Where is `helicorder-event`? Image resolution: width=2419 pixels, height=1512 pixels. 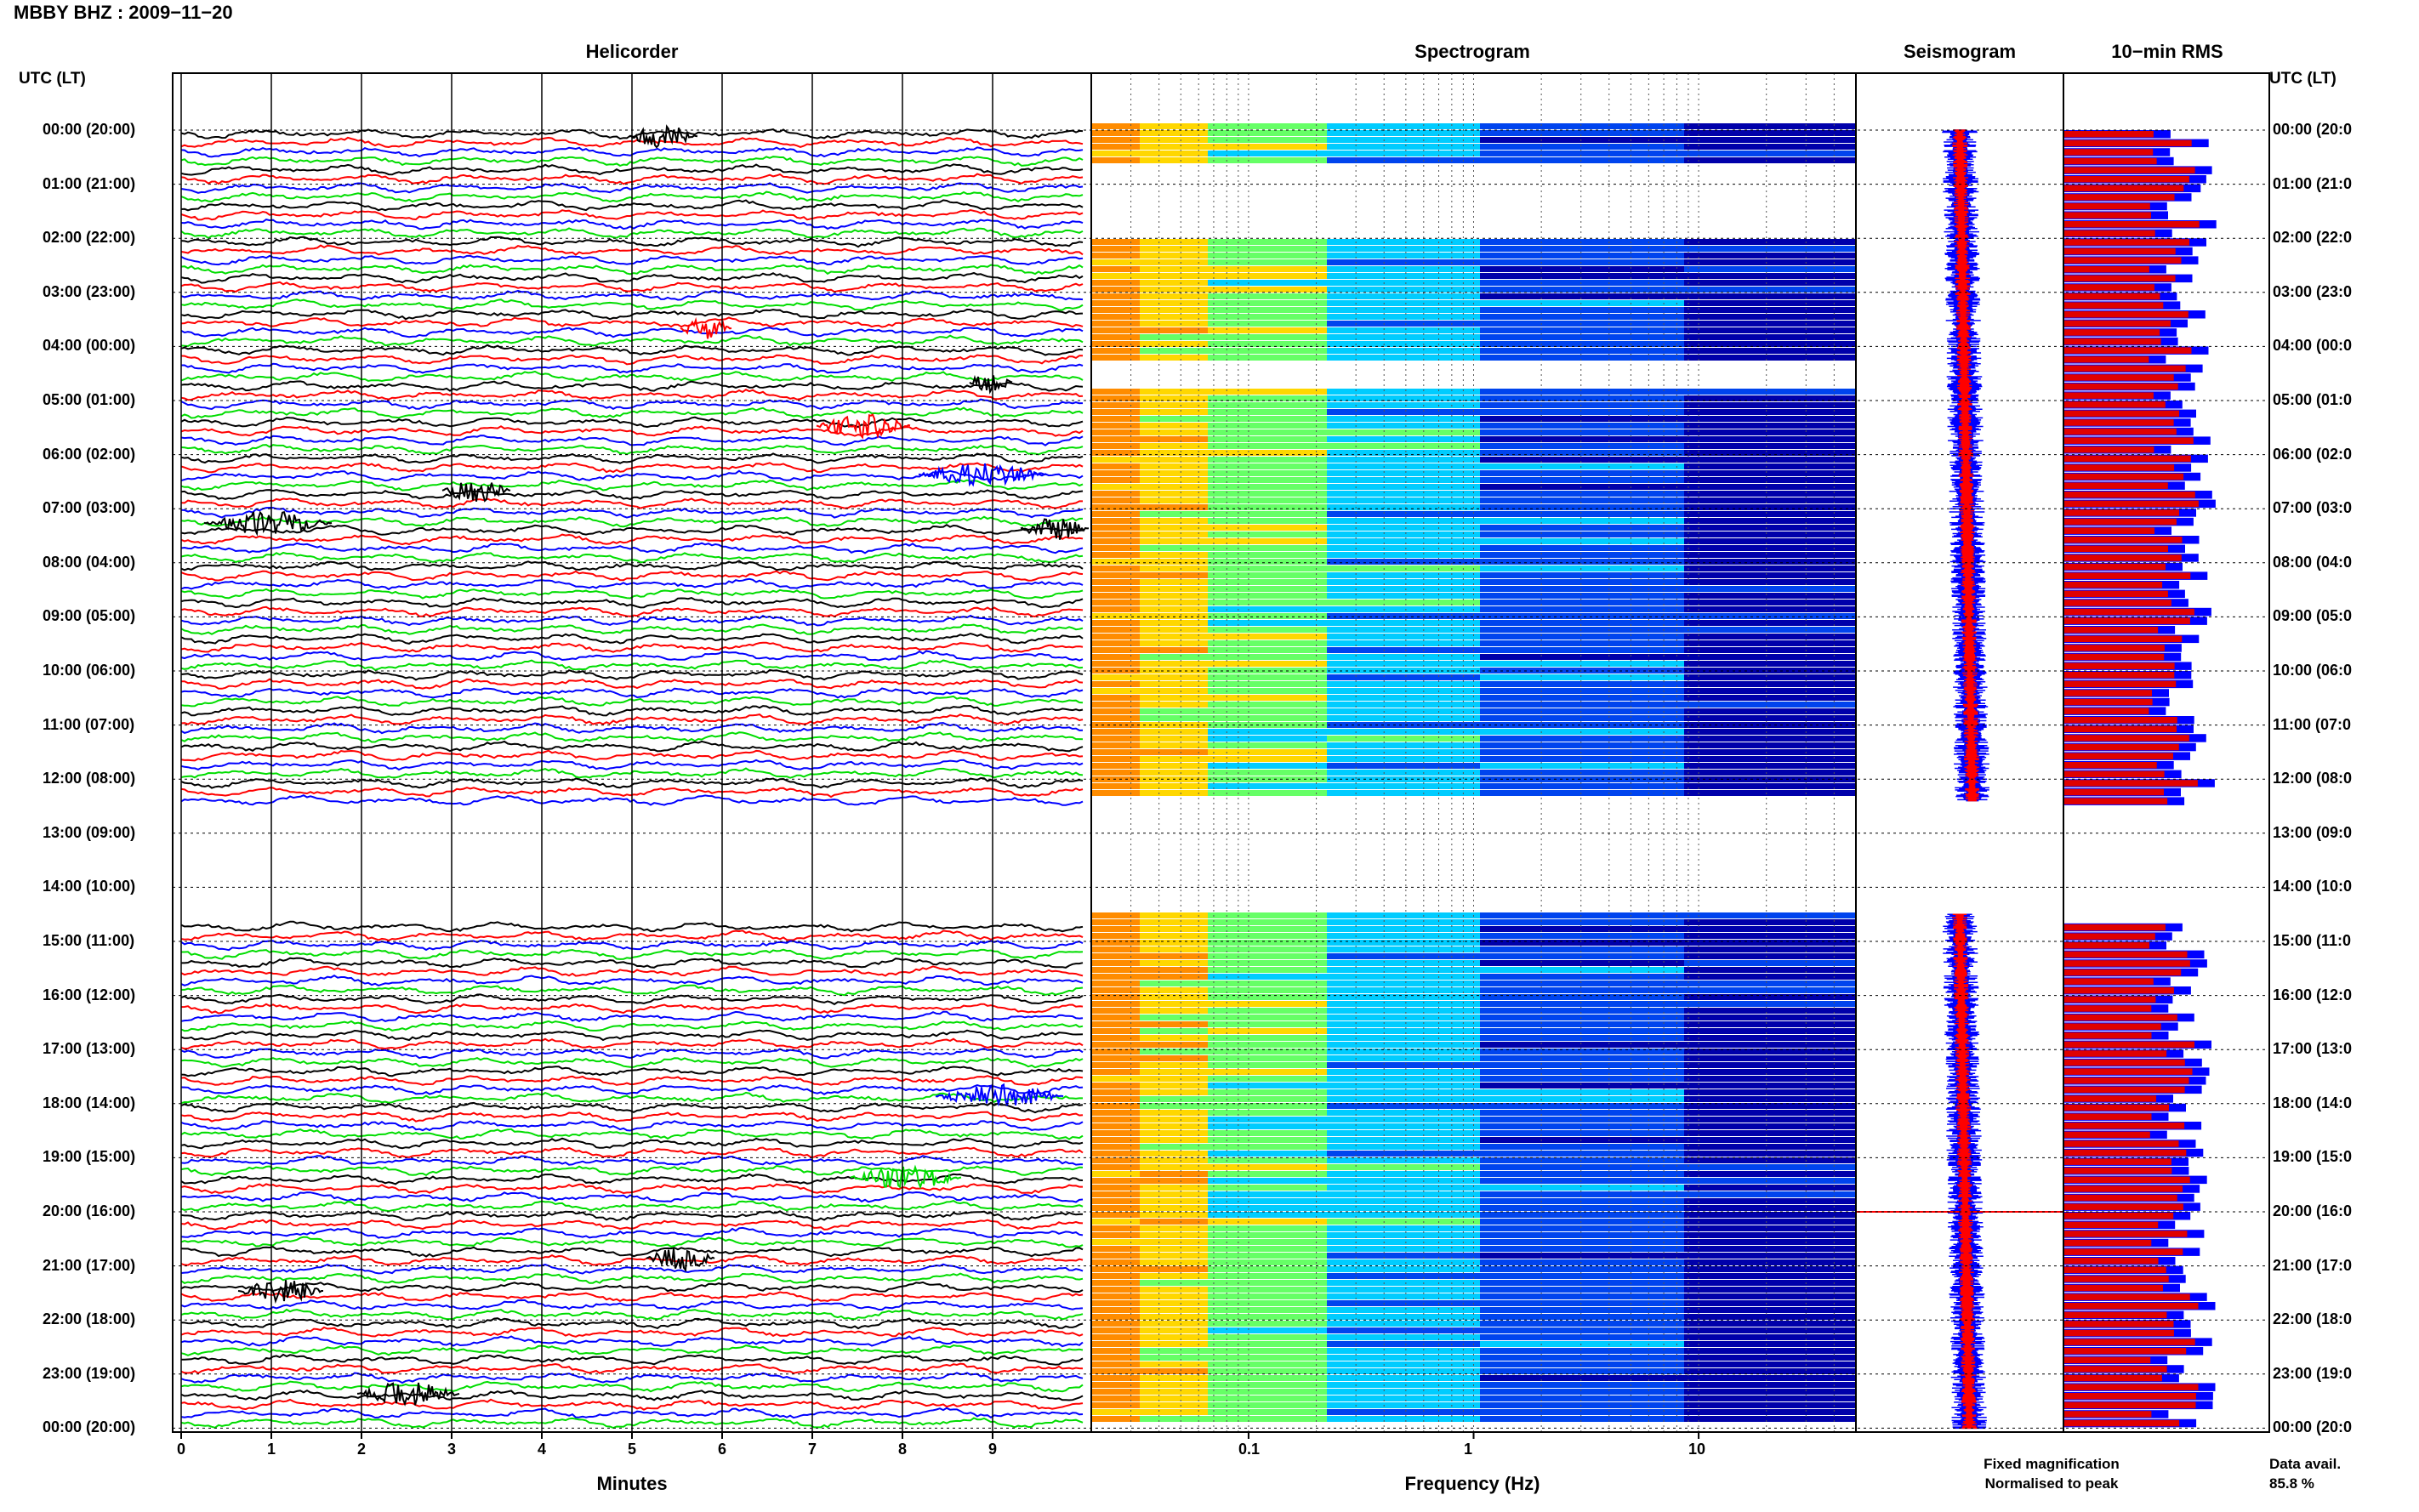
helicorder-event is located at coordinates (999, 1095).